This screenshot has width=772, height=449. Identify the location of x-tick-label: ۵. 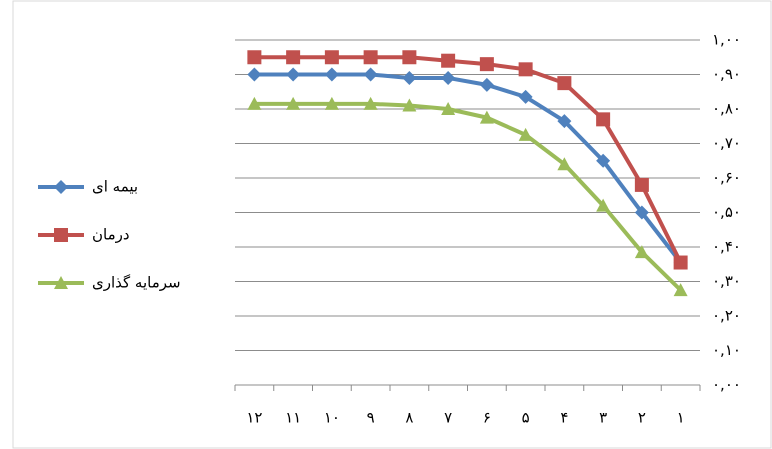
(526, 418).